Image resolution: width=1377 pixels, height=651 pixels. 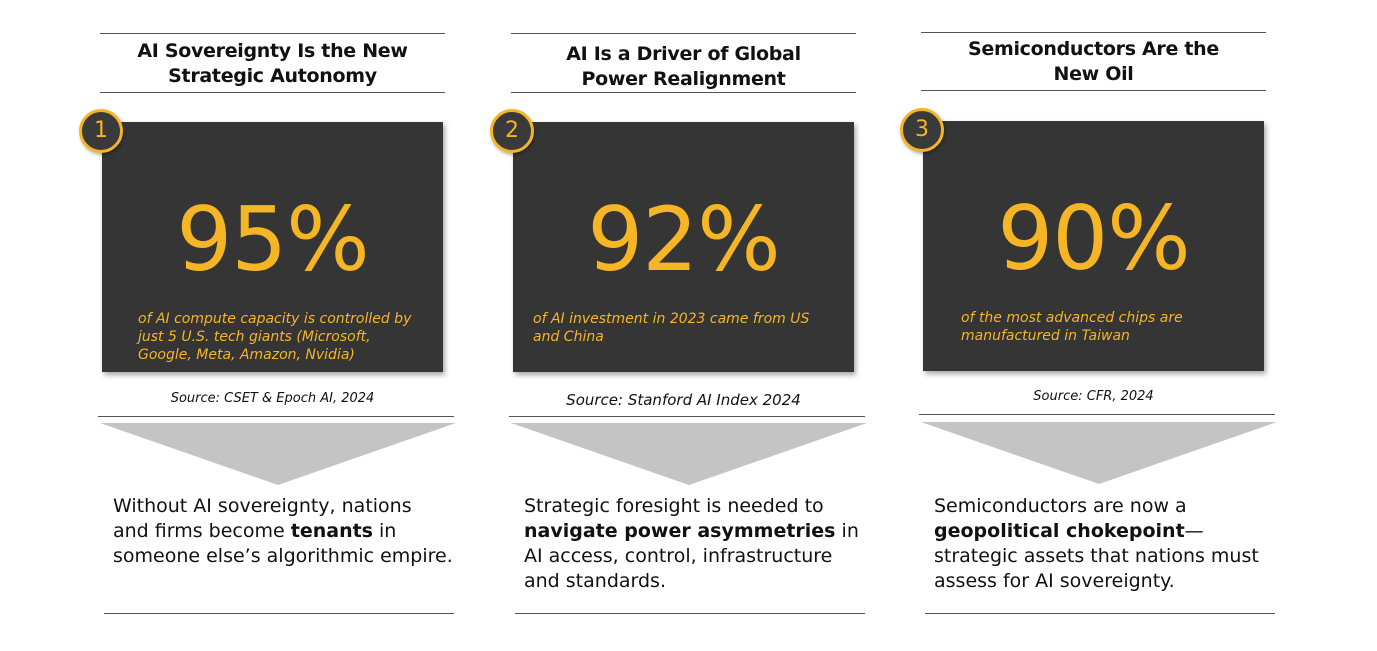 What do you see at coordinates (674, 506) in the screenshot?
I see `takeaway-text-start: Strategic foresight is needed to` at bounding box center [674, 506].